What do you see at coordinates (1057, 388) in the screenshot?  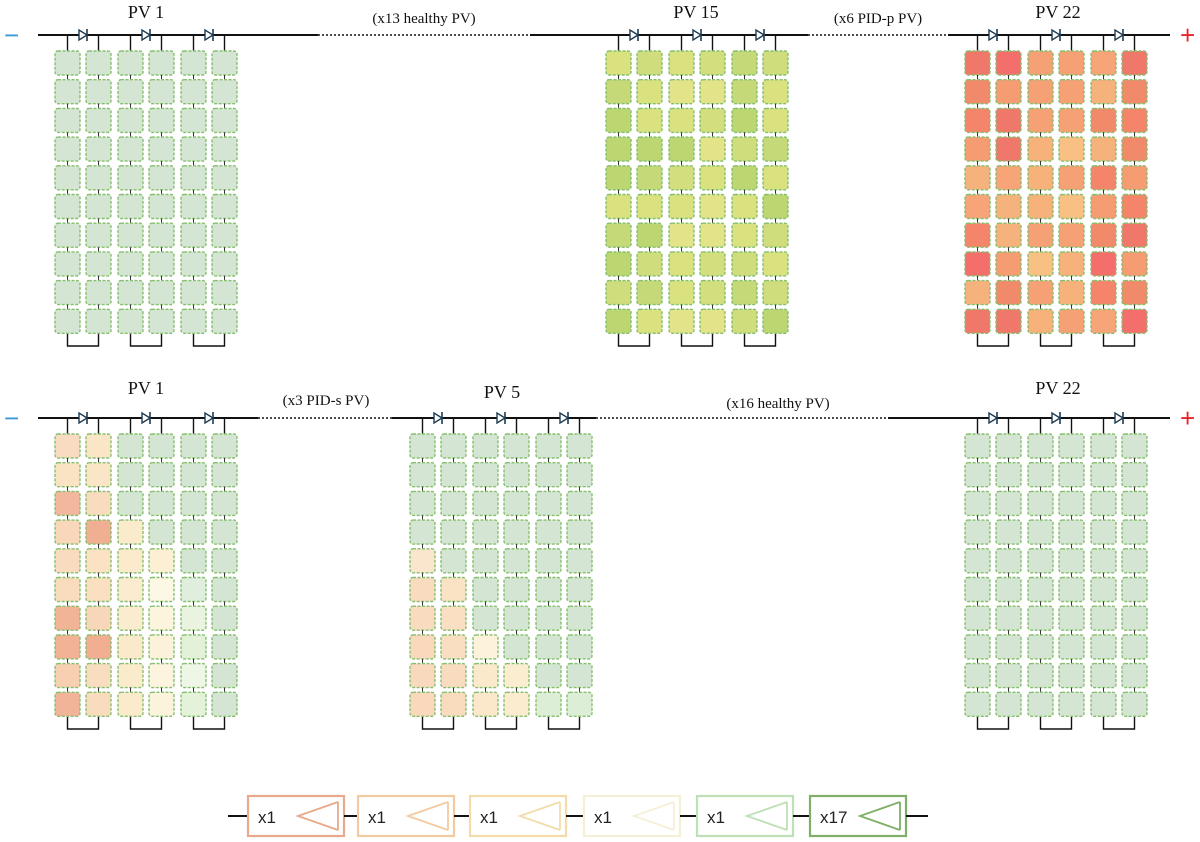 I see `panel-label: PV 22` at bounding box center [1057, 388].